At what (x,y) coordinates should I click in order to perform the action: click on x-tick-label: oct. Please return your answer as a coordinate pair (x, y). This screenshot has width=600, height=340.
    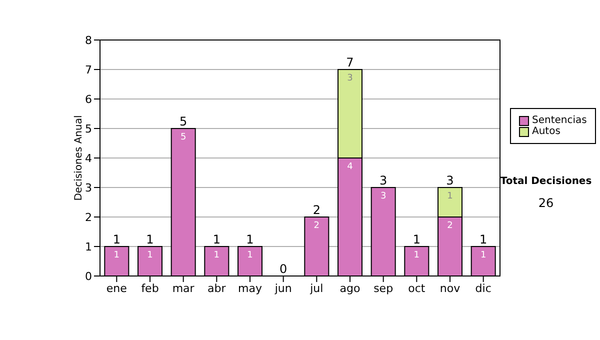
    Looking at the image, I should click on (417, 288).